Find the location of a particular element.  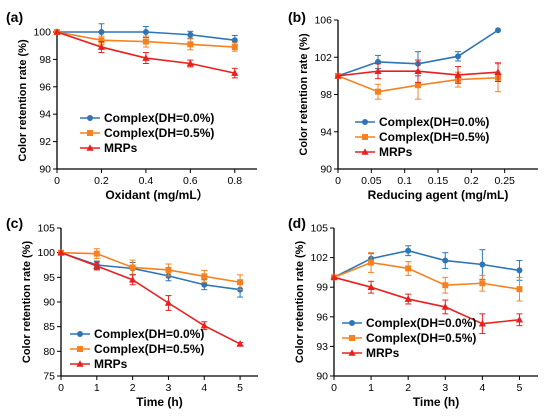

legend: Complex(DH=0.0%)Complex(DH=0.5%)MRPs is located at coordinates (147, 133).